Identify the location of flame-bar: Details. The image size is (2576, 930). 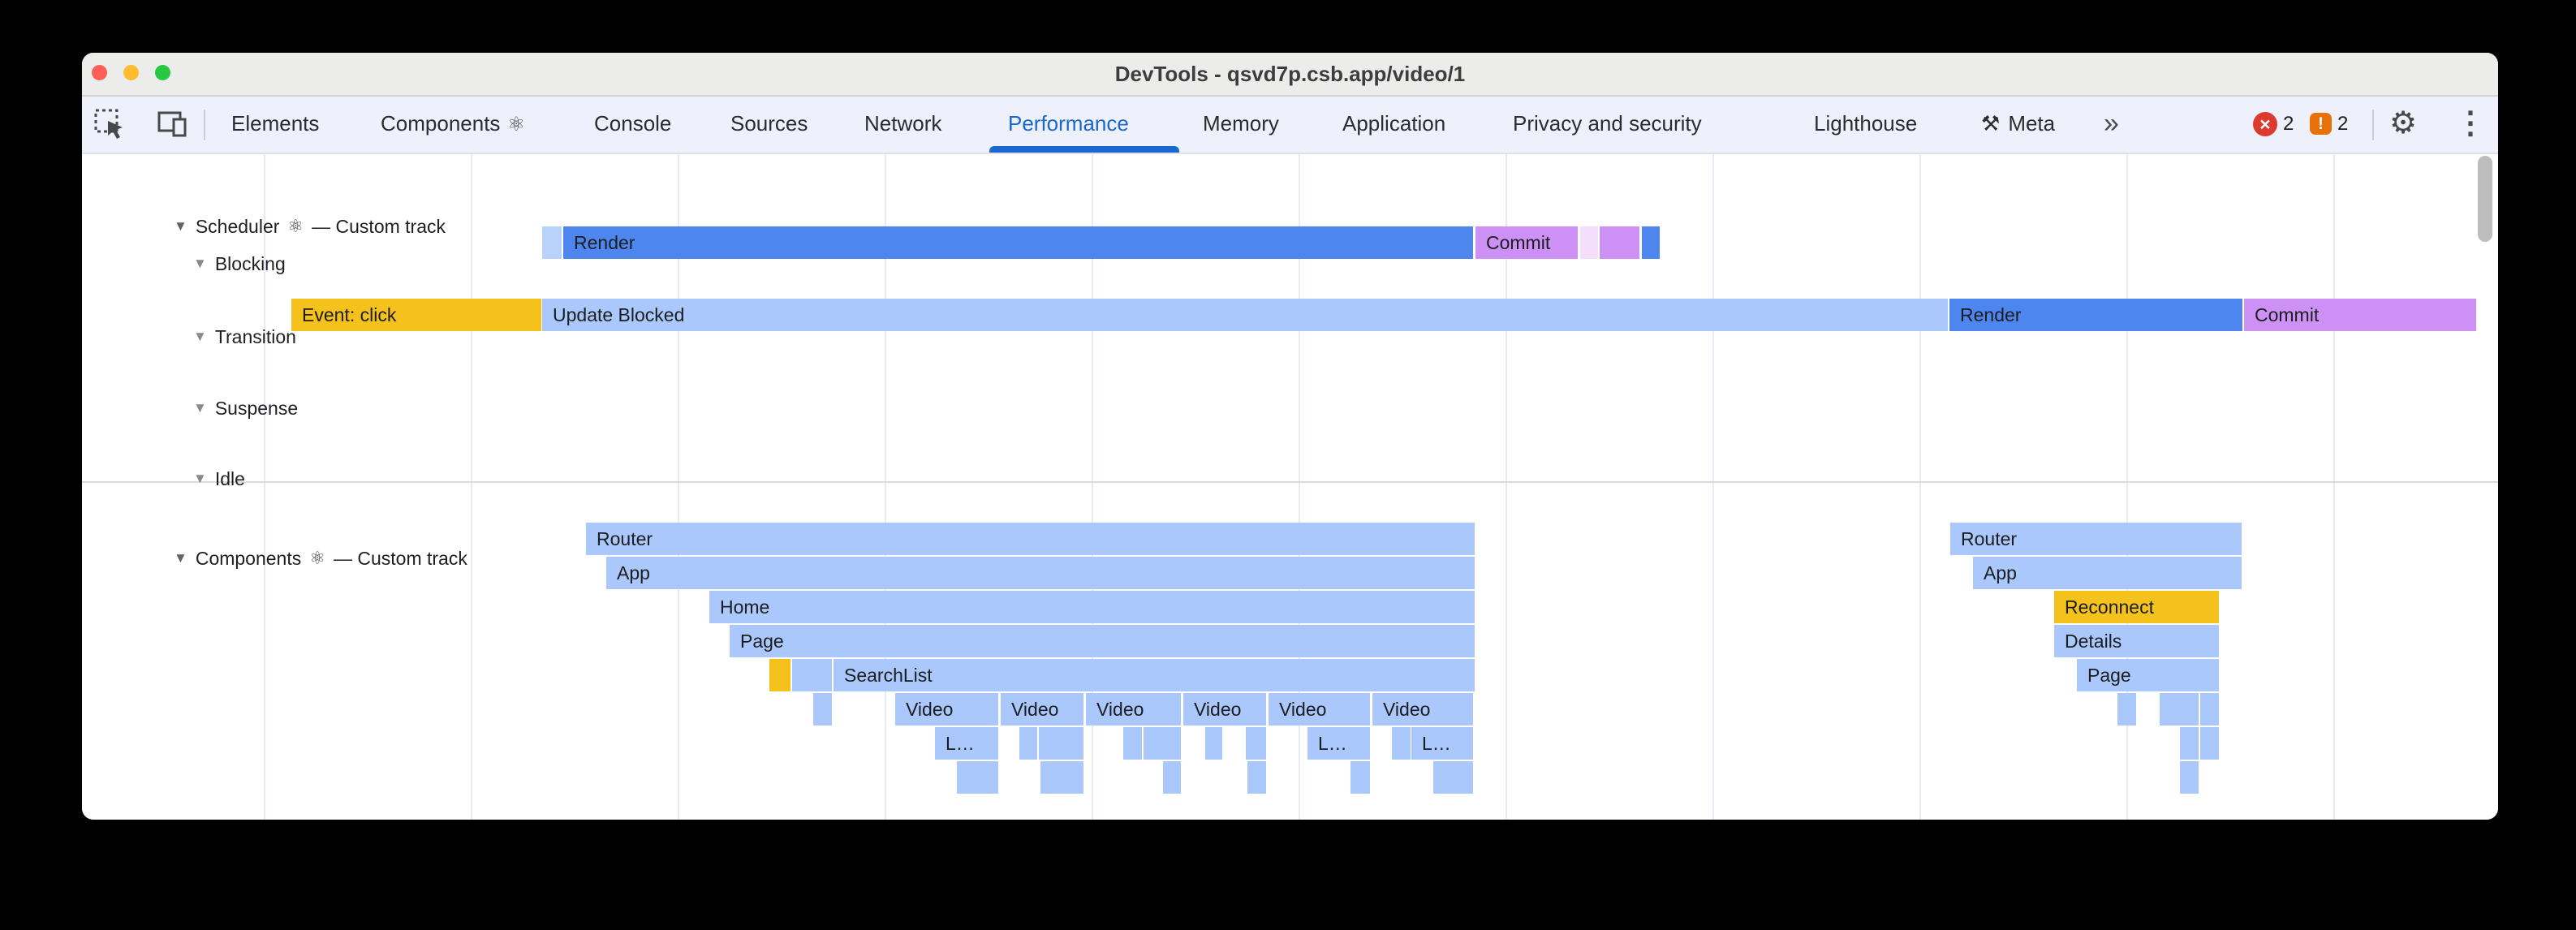
(2136, 641).